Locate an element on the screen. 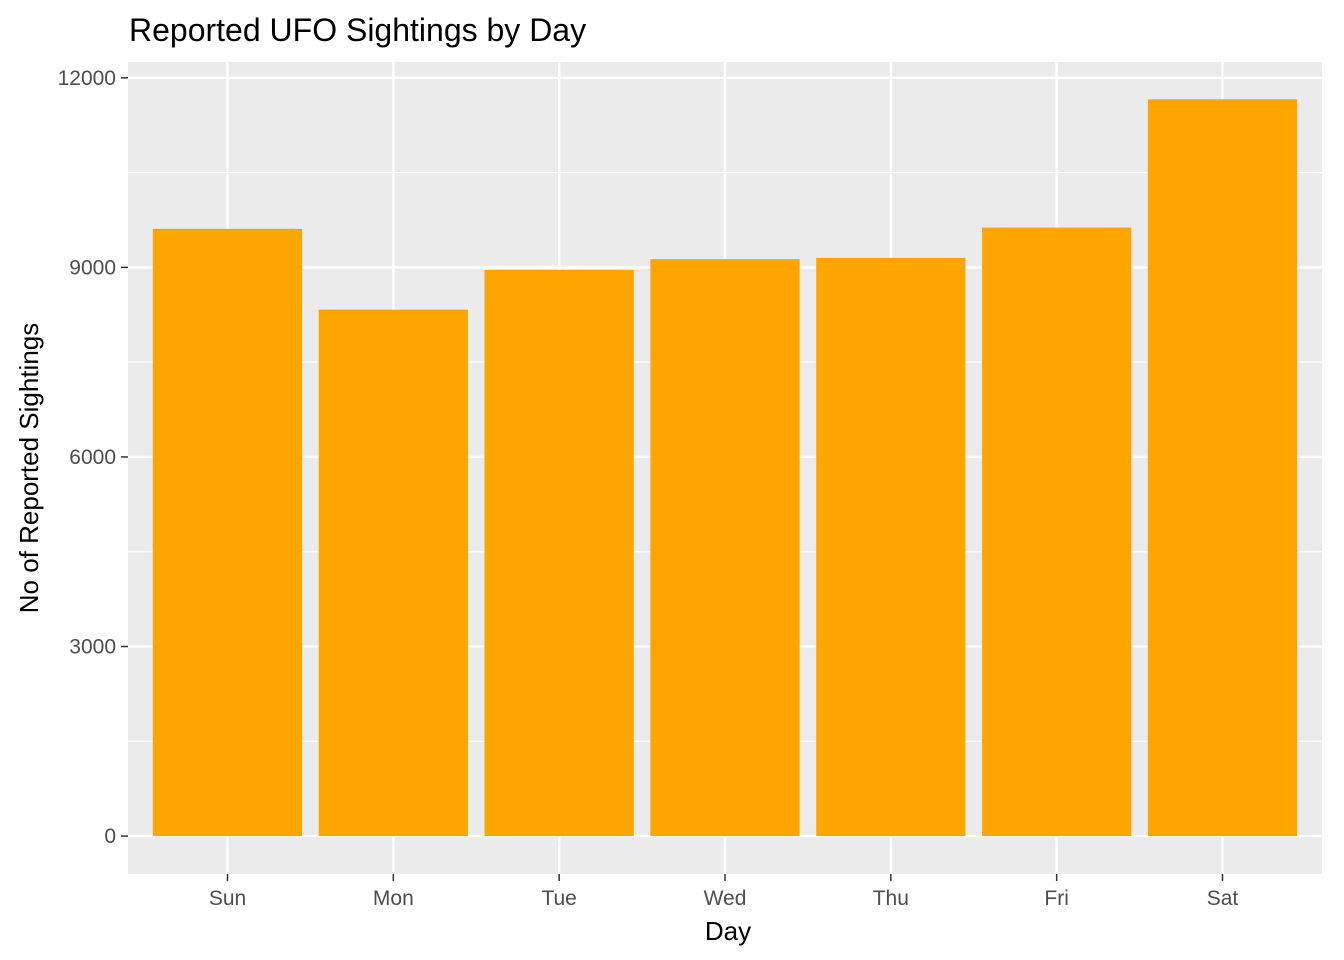  chart-title: Reported UFO Sightings by Day is located at coordinates (357, 30).